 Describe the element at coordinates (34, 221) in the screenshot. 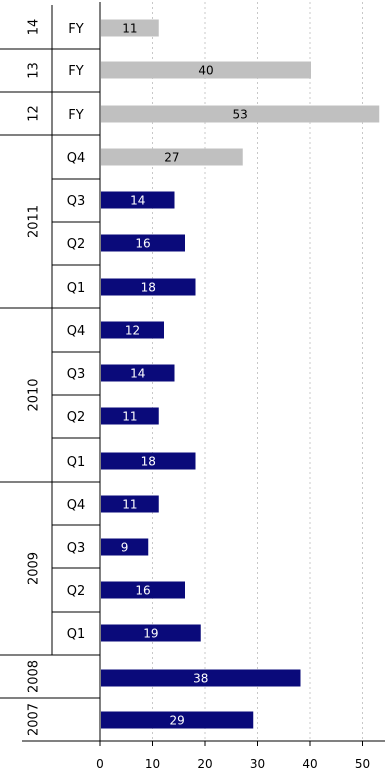

I see `group-label: 2011` at that location.